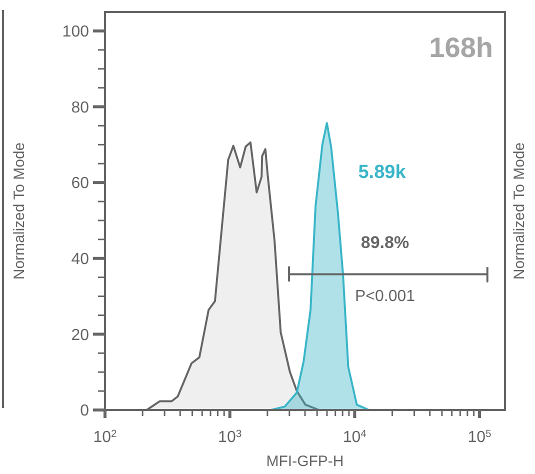  What do you see at coordinates (80, 183) in the screenshot?
I see `y-tick-label: 60` at bounding box center [80, 183].